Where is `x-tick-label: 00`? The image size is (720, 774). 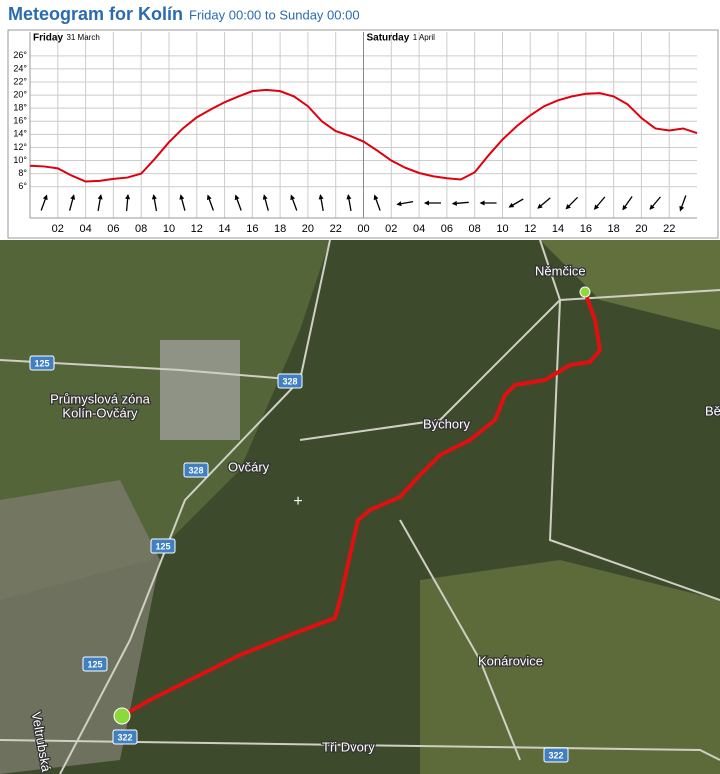 x-tick-label: 00 is located at coordinates (363, 229).